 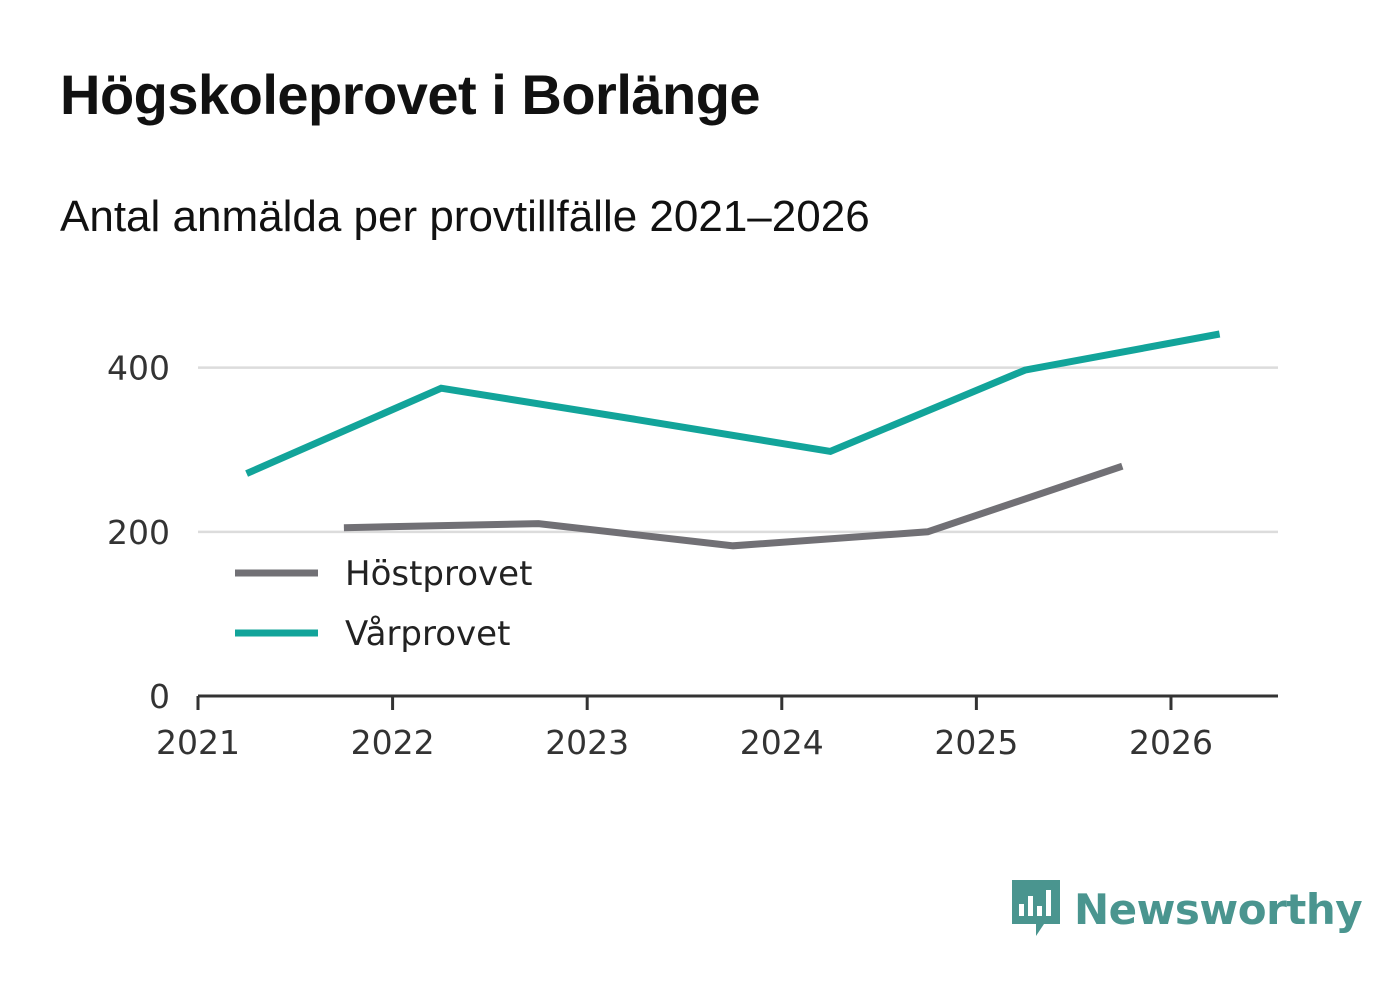 I want to click on legend-label: Vårprovet, so click(x=427, y=634).